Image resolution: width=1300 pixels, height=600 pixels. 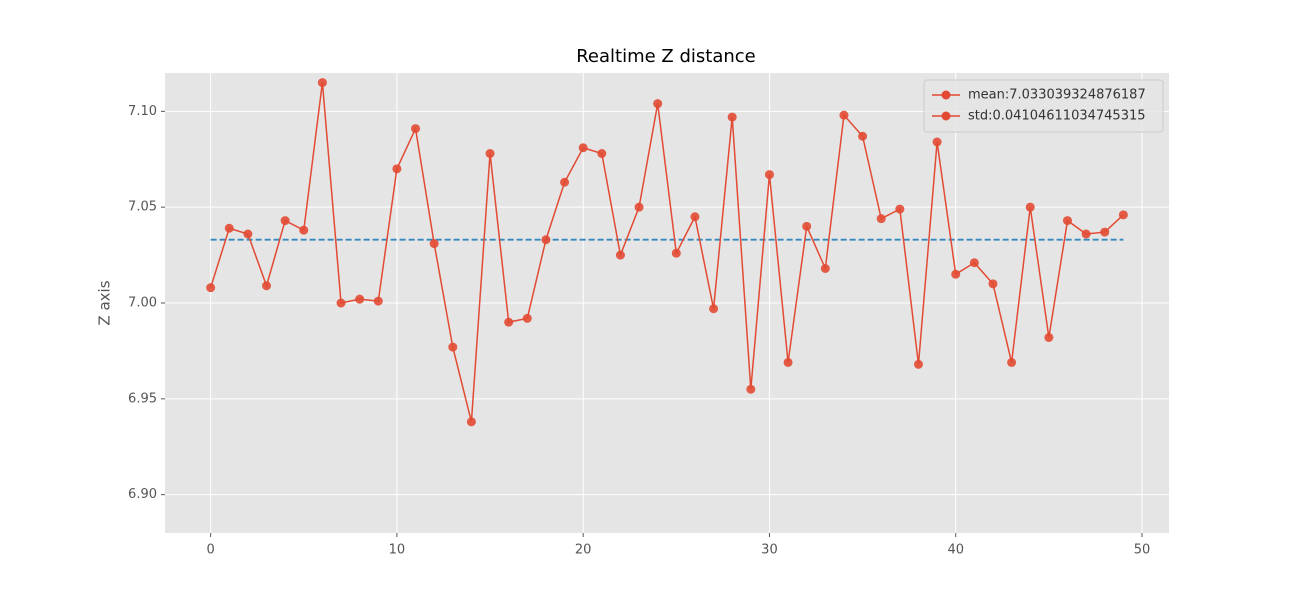 What do you see at coordinates (142, 494) in the screenshot?
I see `y-tick-label: 6.90` at bounding box center [142, 494].